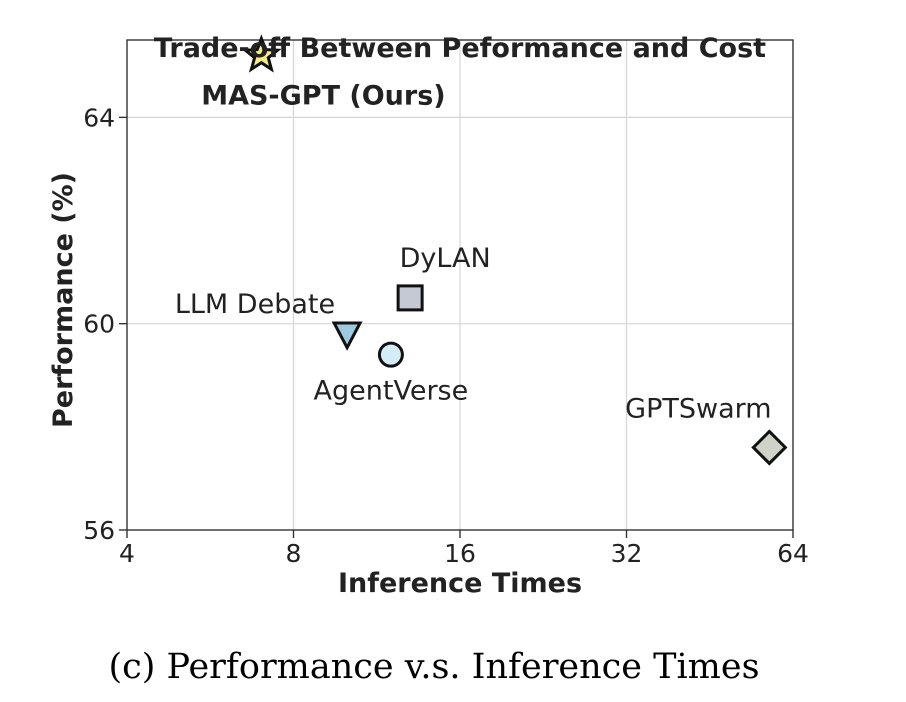 This screenshot has width=906, height=702. What do you see at coordinates (445, 258) in the screenshot?
I see `point-label: DyLAN` at bounding box center [445, 258].